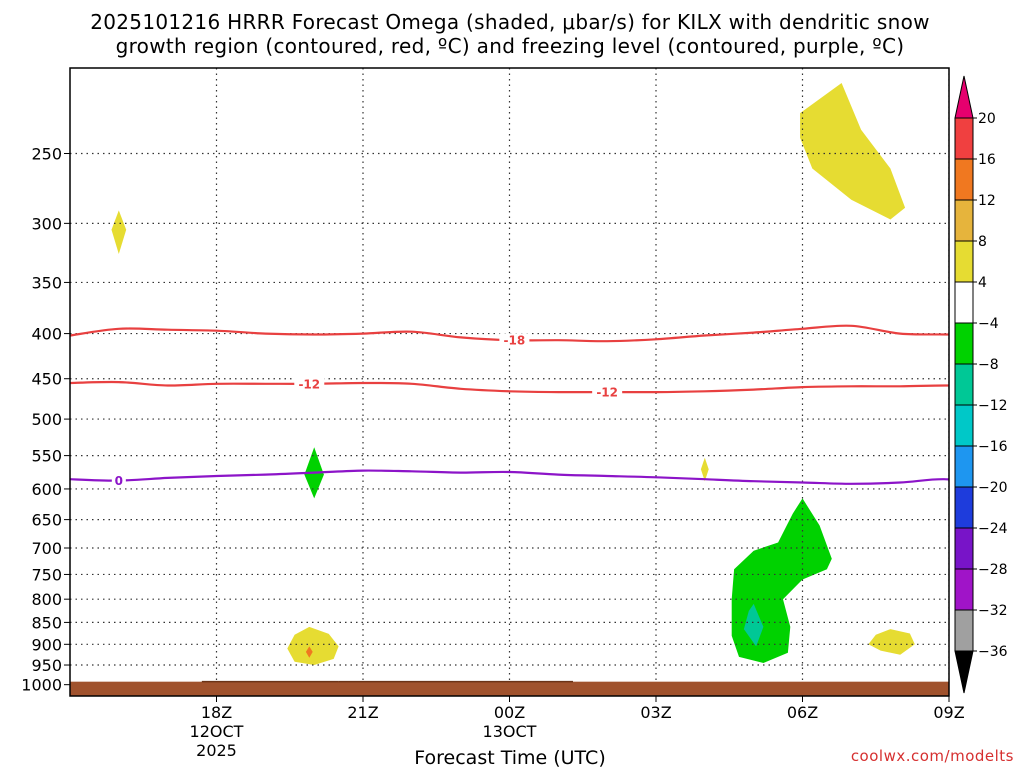  I want to click on colorbar-label-6: −8, so click(988, 365).